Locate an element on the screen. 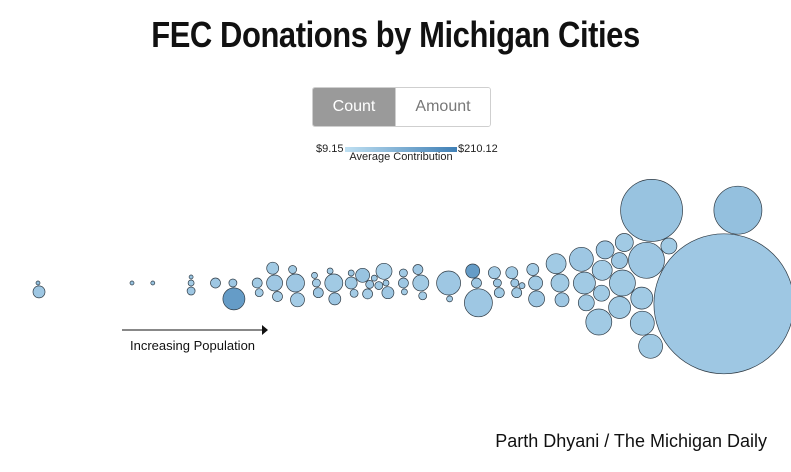 The height and width of the screenshot is (472, 791). credit-line: Parth Dhyani / The Michigan Daily is located at coordinates (631, 441).